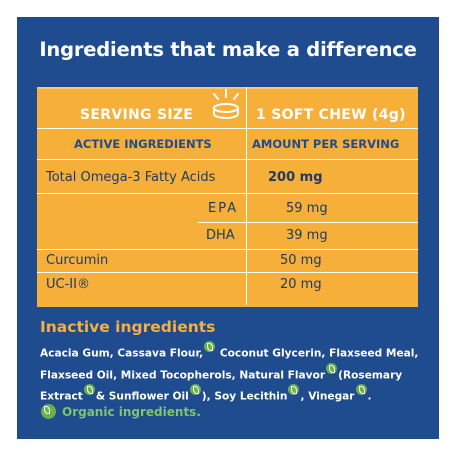 This screenshot has width=456, height=456. I want to click on ingredient-name: DHA, so click(220, 235).